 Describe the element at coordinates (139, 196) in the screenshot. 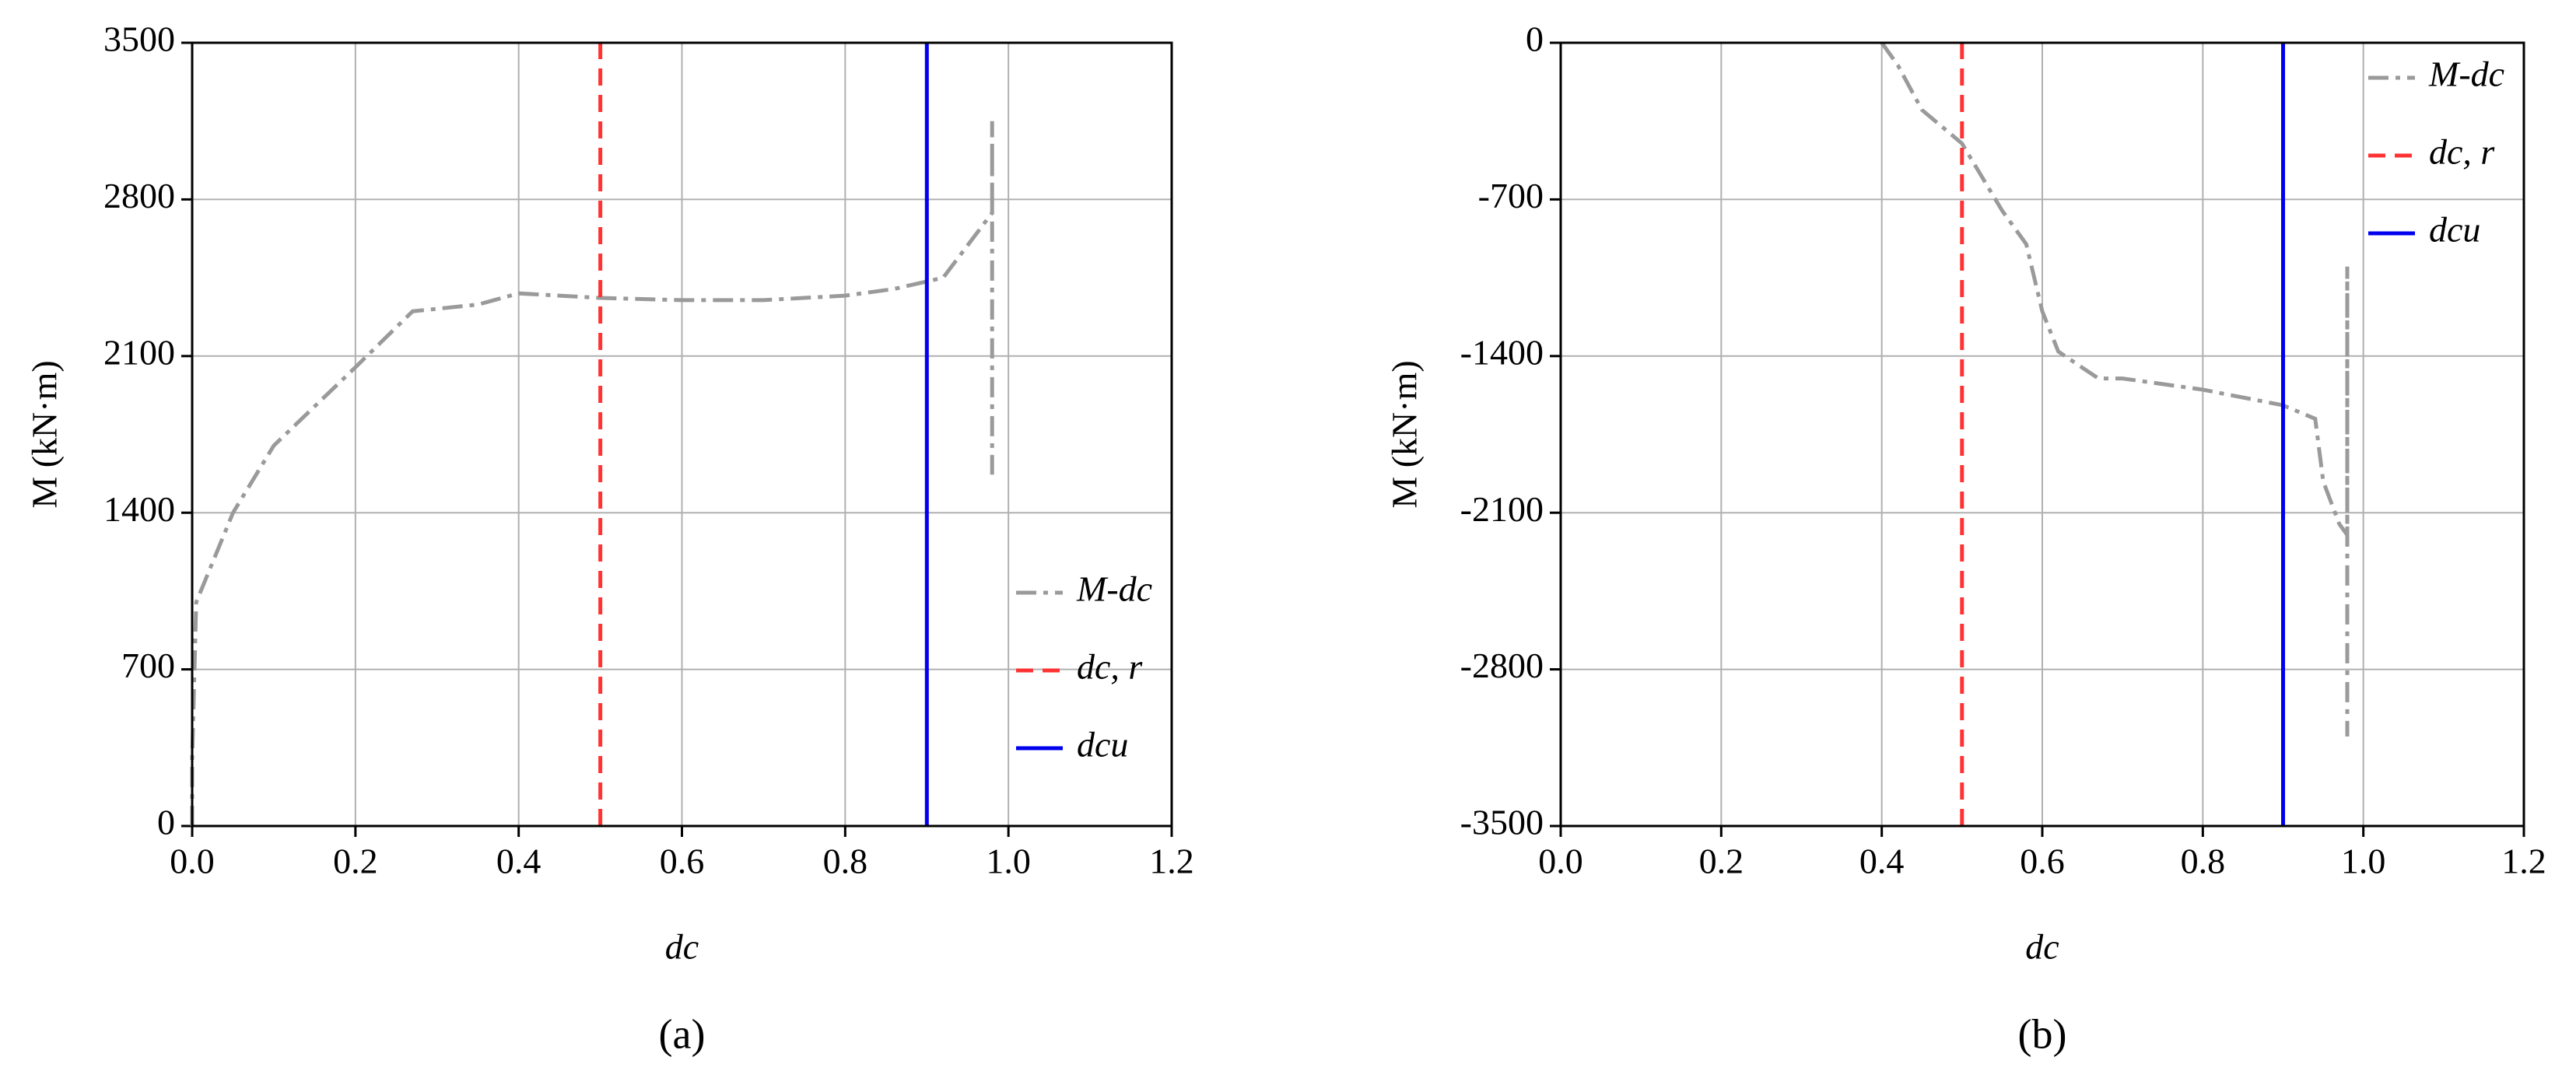

I see `y-tick-label: 2800` at that location.